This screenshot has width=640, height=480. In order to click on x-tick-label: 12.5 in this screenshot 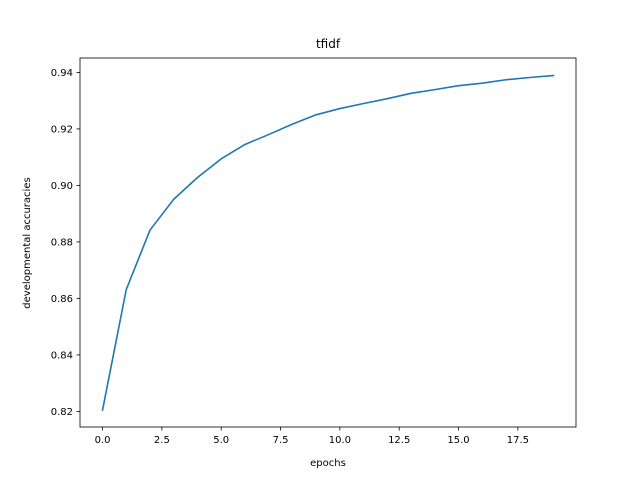, I will do `click(399, 440)`.